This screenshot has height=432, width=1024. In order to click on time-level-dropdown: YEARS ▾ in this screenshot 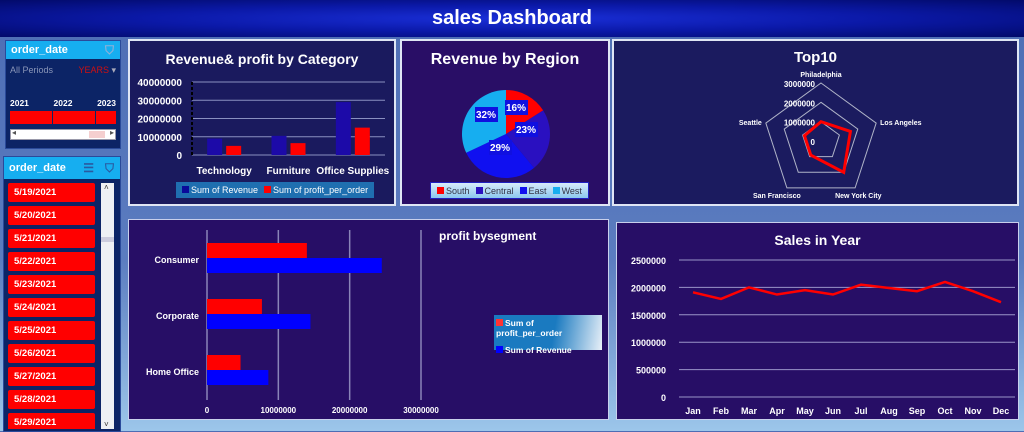, I will do `click(97, 70)`.